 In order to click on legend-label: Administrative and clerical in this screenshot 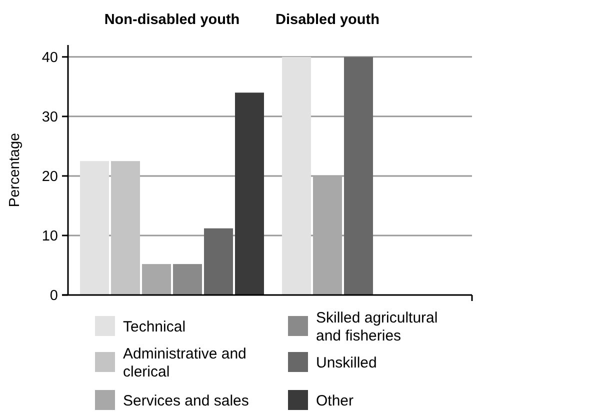, I will do `click(184, 362)`.